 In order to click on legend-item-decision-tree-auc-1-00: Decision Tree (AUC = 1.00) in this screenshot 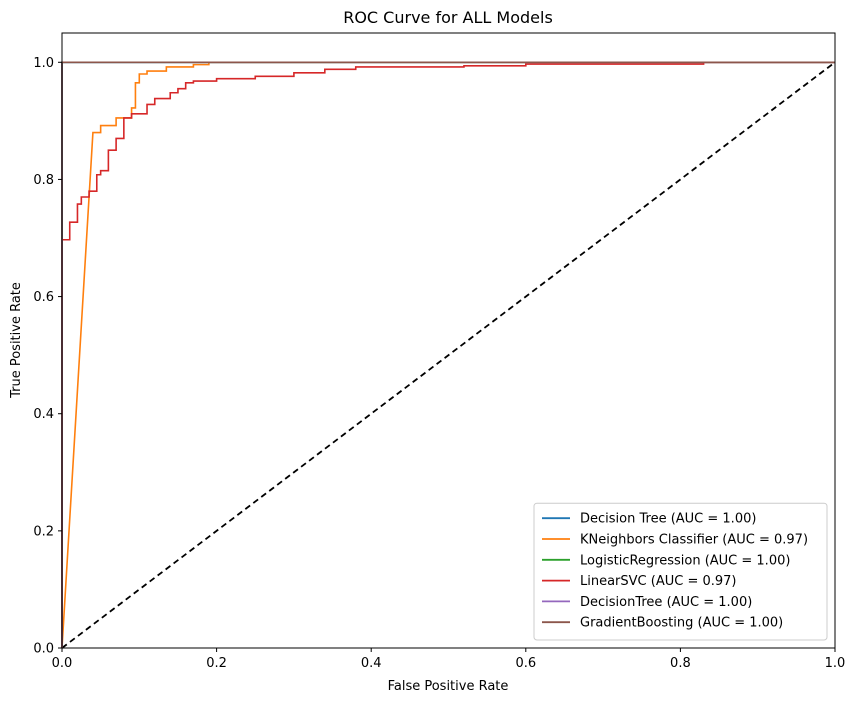, I will do `click(649, 519)`.